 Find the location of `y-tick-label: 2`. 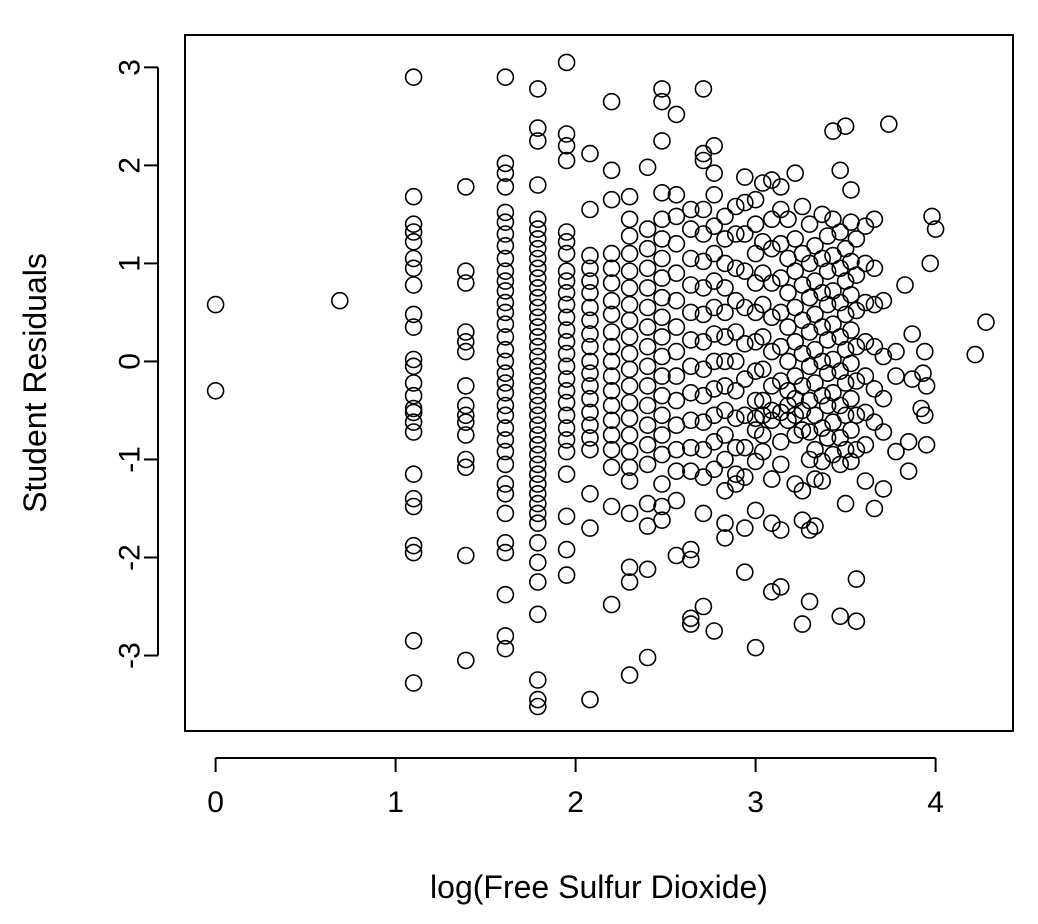

y-tick-label: 2 is located at coordinates (130, 165).